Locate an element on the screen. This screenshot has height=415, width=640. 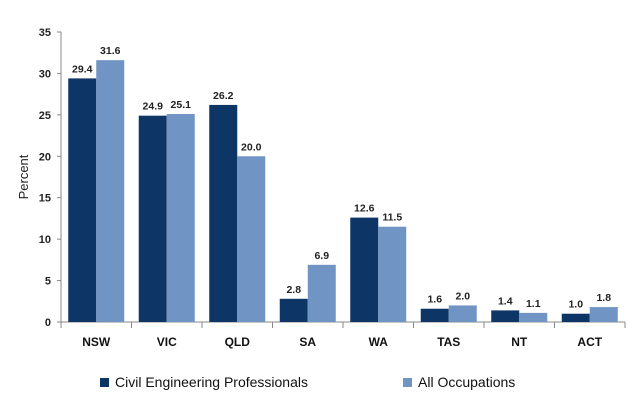
y-tick-label: 15 is located at coordinates (45, 199).